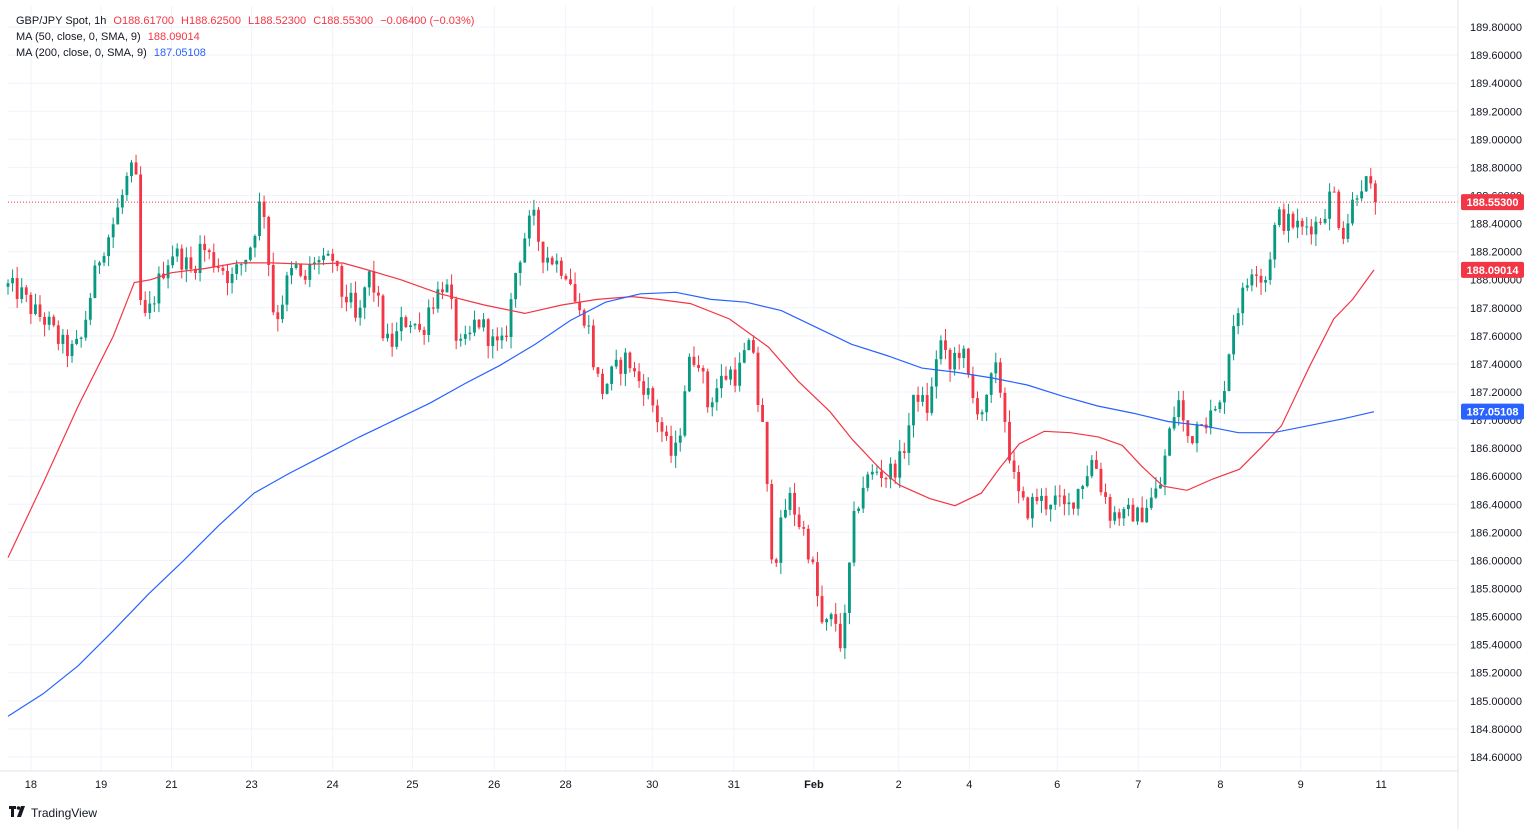 The width and height of the screenshot is (1536, 829). Describe the element at coordinates (100, 21) in the screenshot. I see `timeframe: 1h` at that location.